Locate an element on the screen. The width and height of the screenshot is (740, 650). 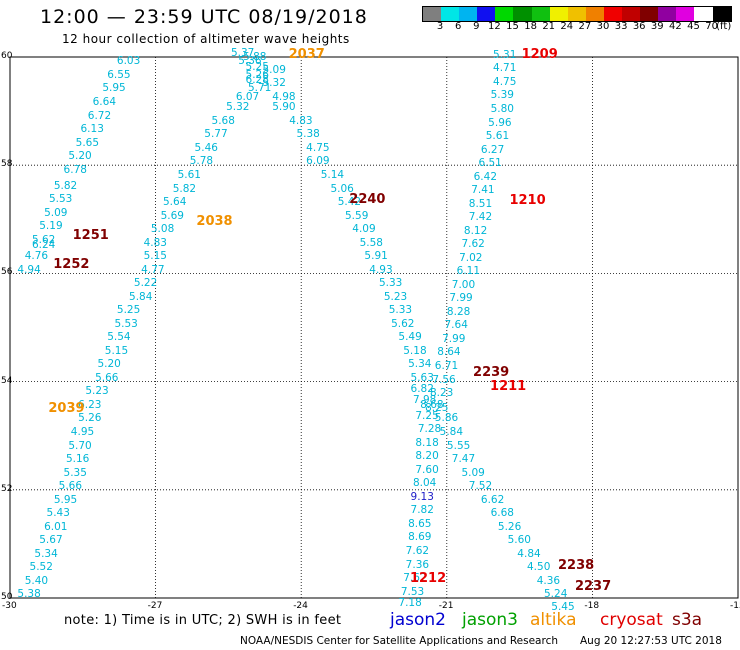
longitude-tick-label: -24 is located at coordinates (300, 606).